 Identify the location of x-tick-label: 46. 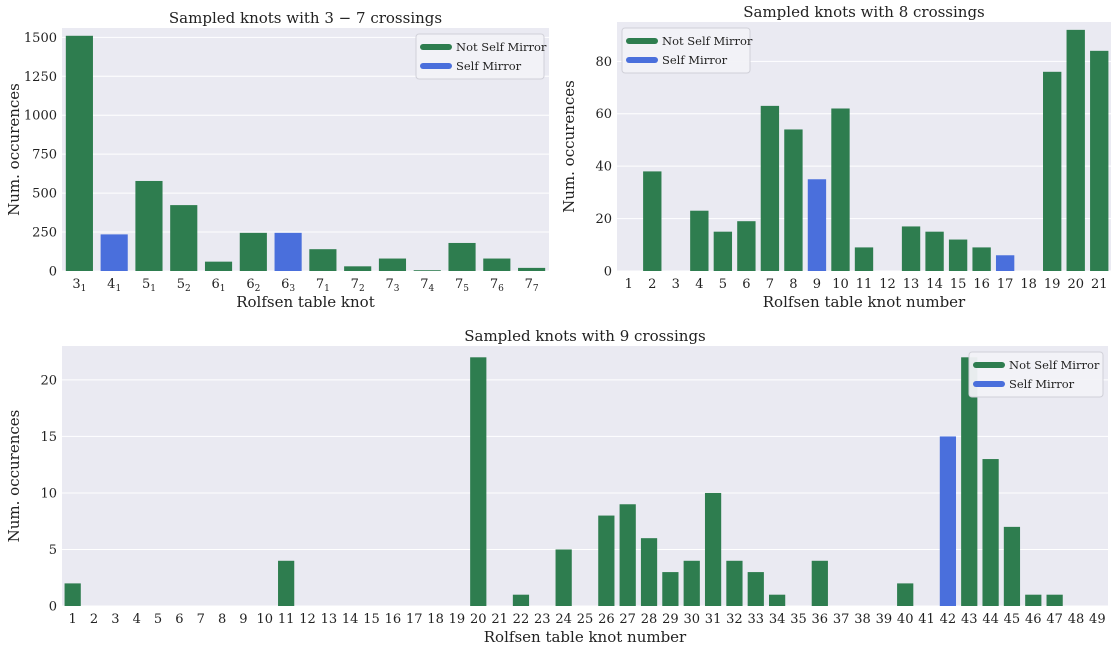
(1033, 619).